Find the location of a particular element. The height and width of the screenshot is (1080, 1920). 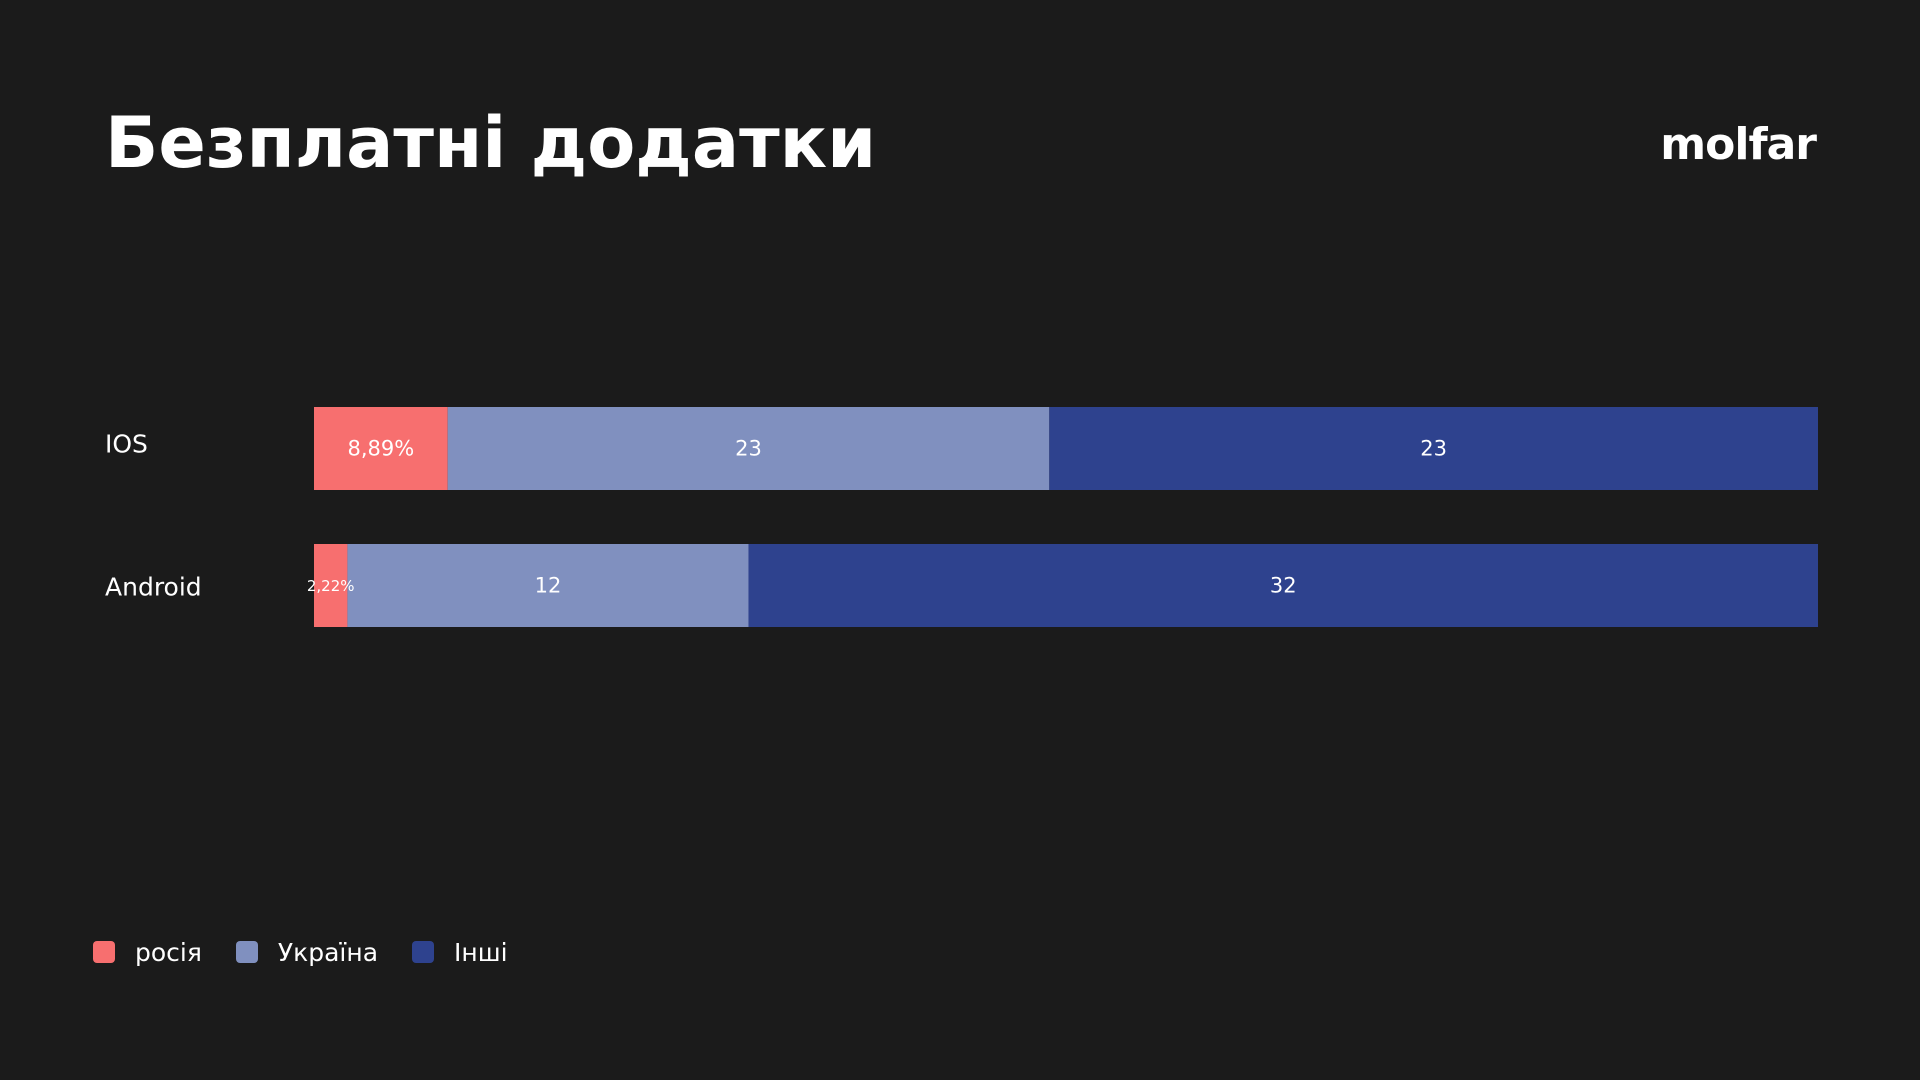

bar-label-android-0: 2,22% is located at coordinates (331, 586).